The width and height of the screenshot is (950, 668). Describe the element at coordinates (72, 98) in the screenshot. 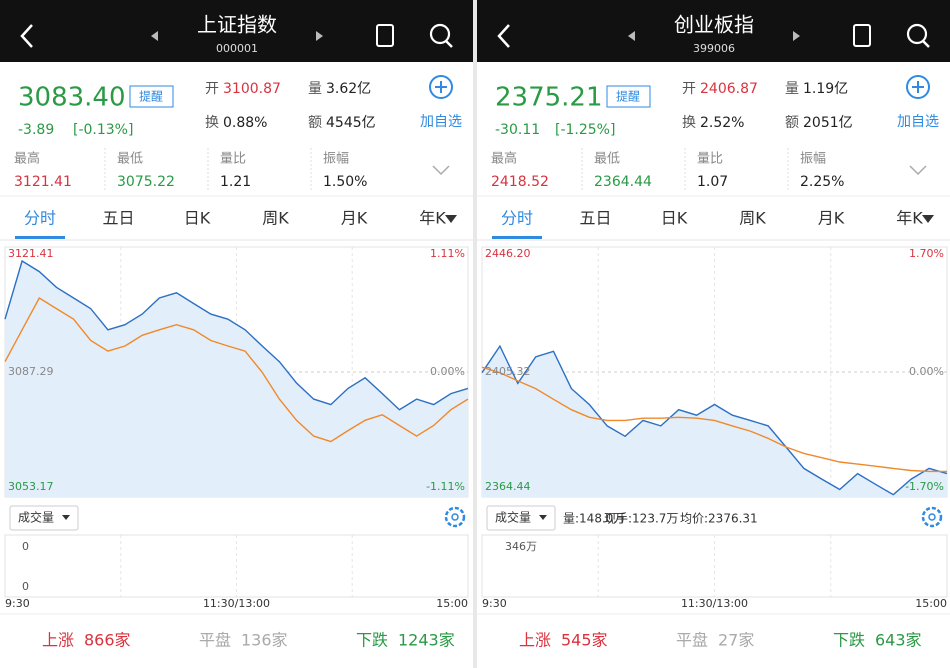

I see `price: 3083.40` at that location.